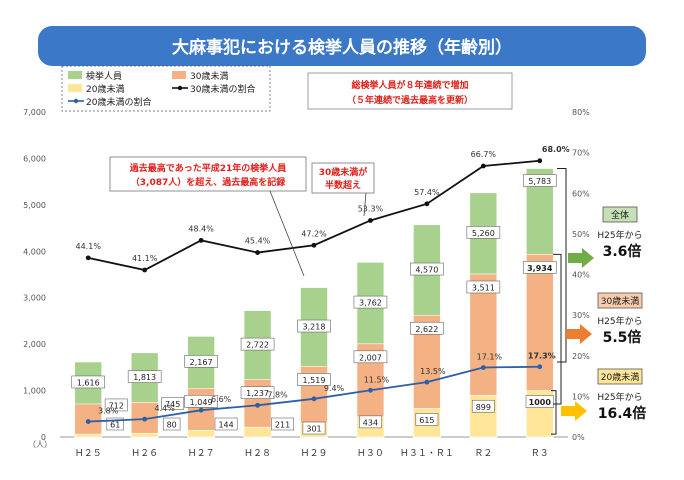 The image size is (684, 480). Describe the element at coordinates (581, 112) in the screenshot. I see `y-right-tick-label: 80%` at that location.